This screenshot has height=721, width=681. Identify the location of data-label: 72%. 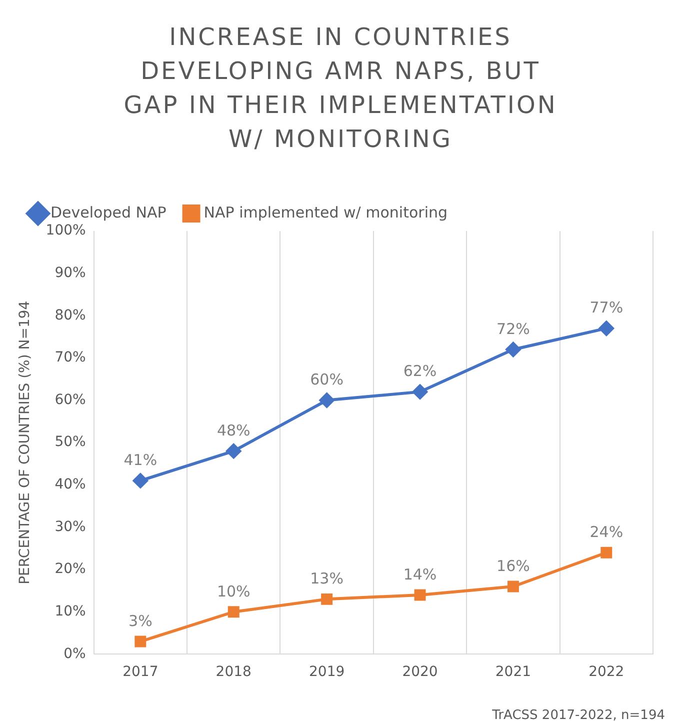
(513, 329).